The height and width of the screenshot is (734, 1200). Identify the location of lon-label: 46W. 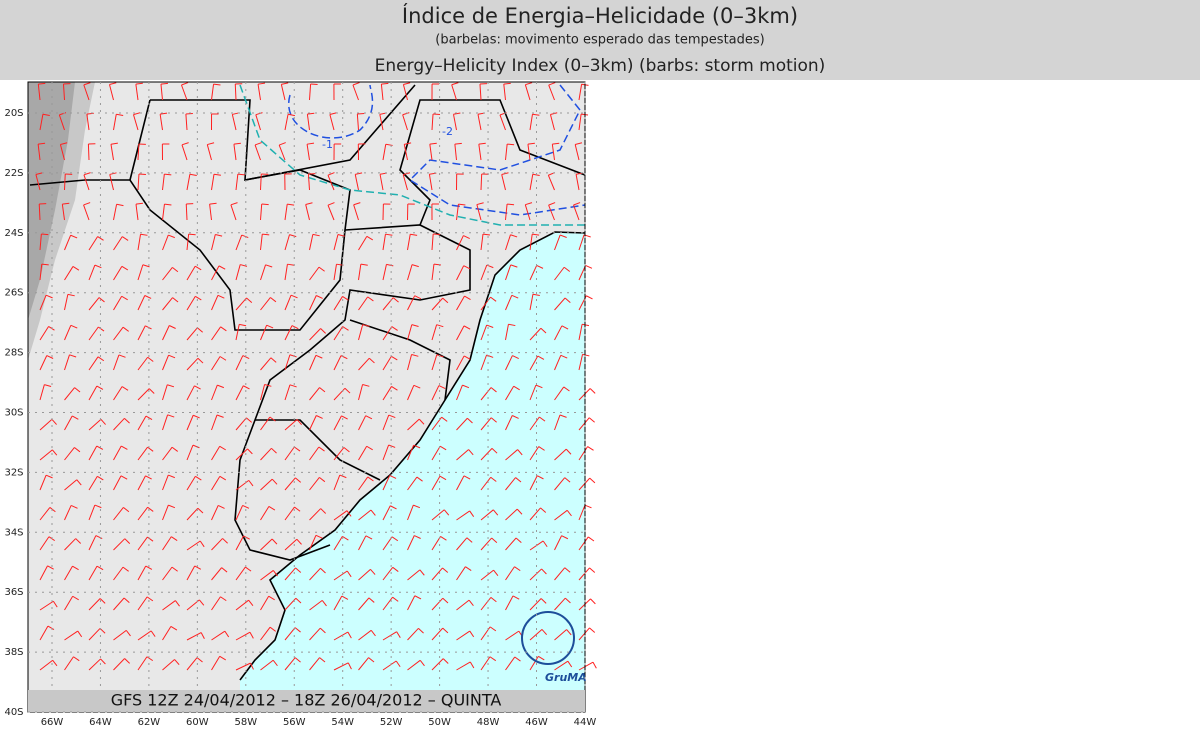
(536, 722).